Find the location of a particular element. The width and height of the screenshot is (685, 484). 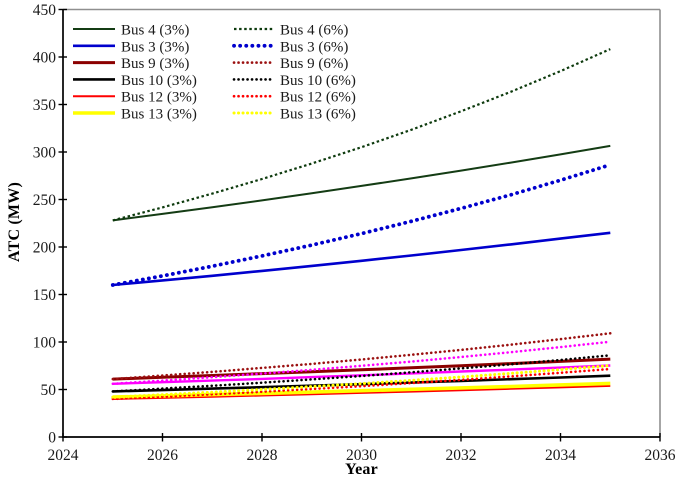

y-tick-label: 250 is located at coordinates (45, 200).